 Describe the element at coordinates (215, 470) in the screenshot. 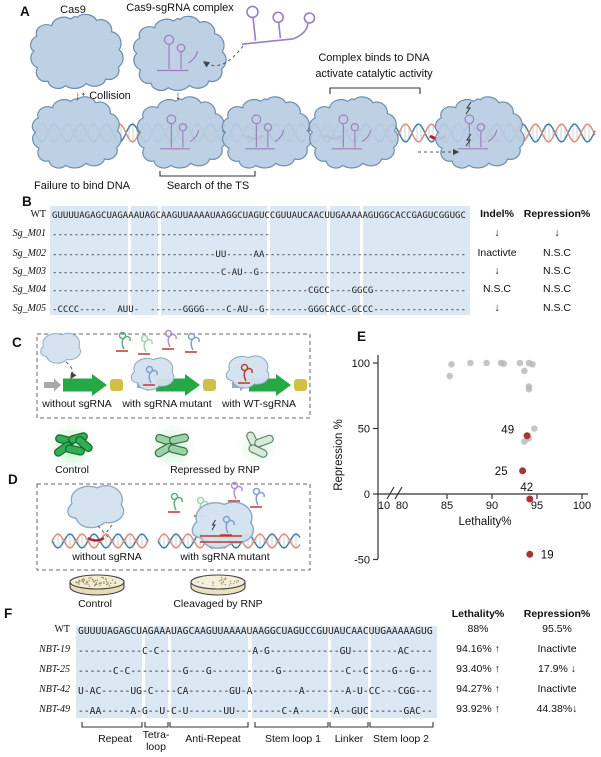

I see `repressed-label: Repressed by RNP` at that location.